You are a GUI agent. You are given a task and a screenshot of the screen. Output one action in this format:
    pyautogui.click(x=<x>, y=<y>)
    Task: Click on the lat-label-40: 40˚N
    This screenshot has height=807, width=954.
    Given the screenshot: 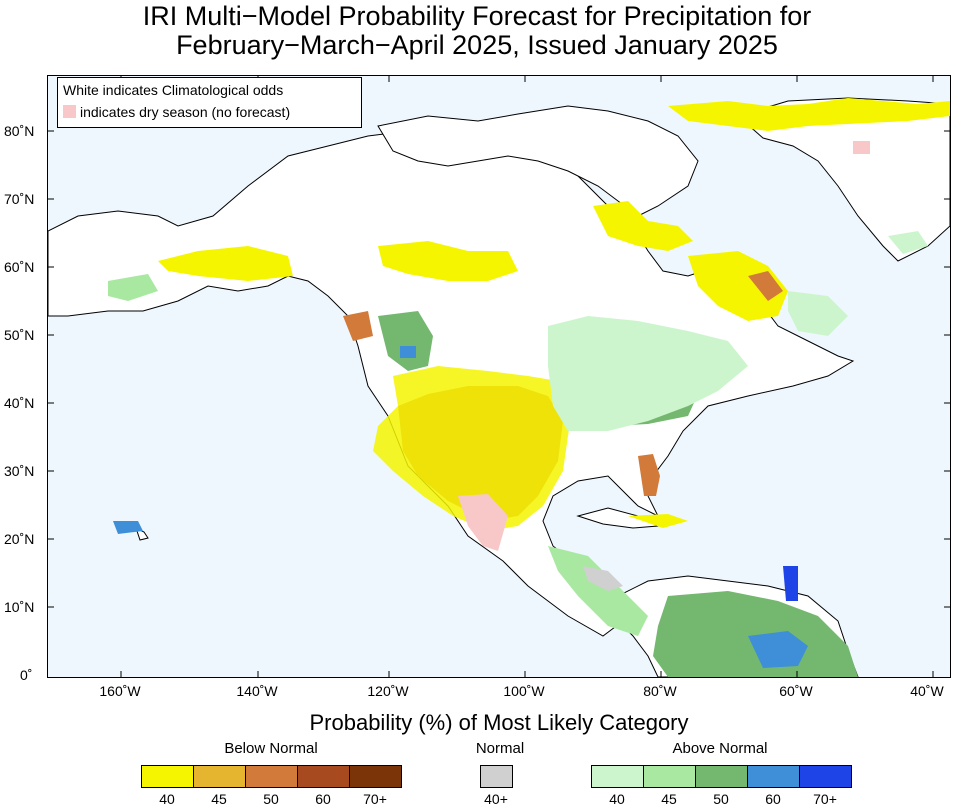 What is the action you would take?
    pyautogui.click(x=19, y=403)
    